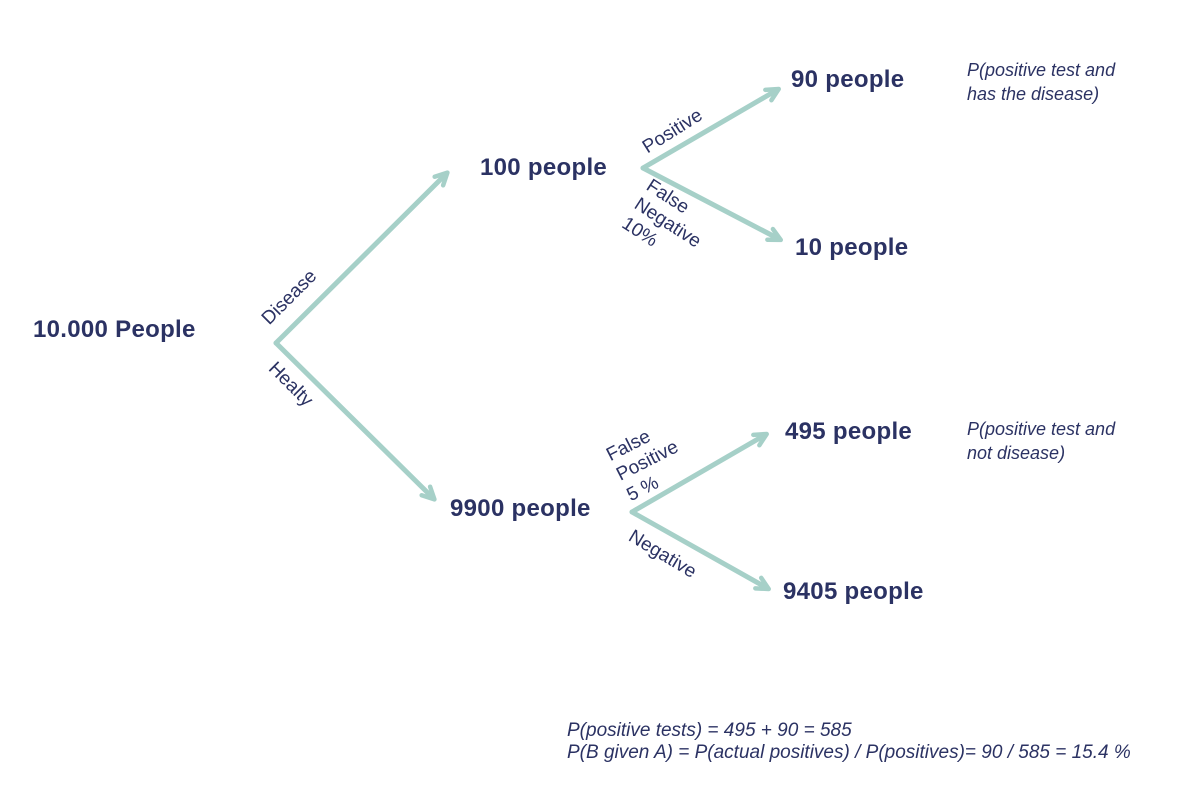 This screenshot has width=1200, height=800. Describe the element at coordinates (849, 431) in the screenshot. I see `node-false-positive: 495 people` at that location.